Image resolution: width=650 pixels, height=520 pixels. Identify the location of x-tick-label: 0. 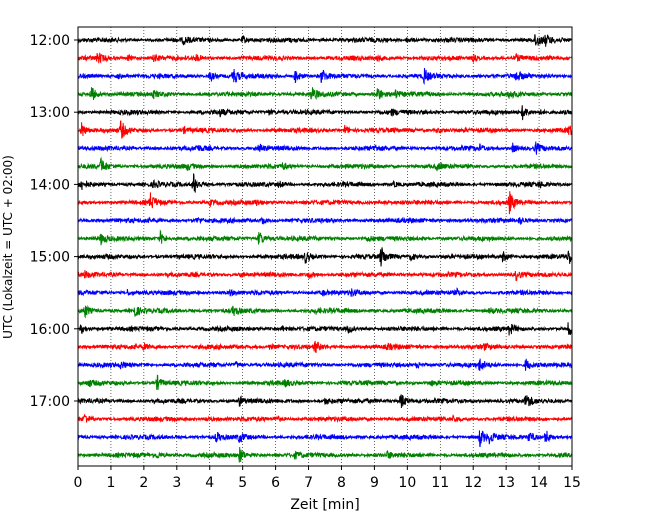
(78, 483).